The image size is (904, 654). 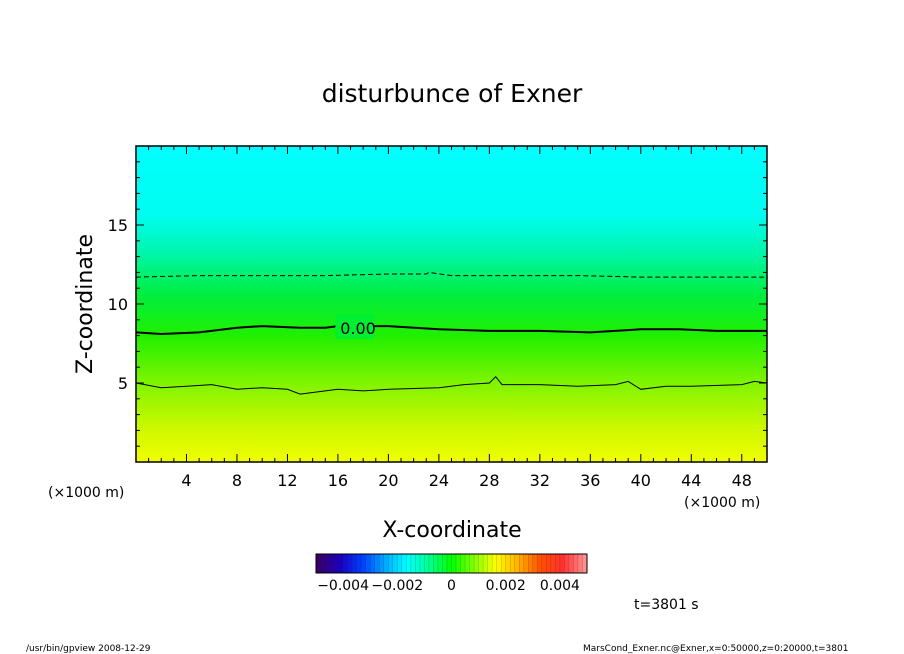 What do you see at coordinates (506, 586) in the screenshot?
I see `colorbar-tick-label: 0.002` at bounding box center [506, 586].